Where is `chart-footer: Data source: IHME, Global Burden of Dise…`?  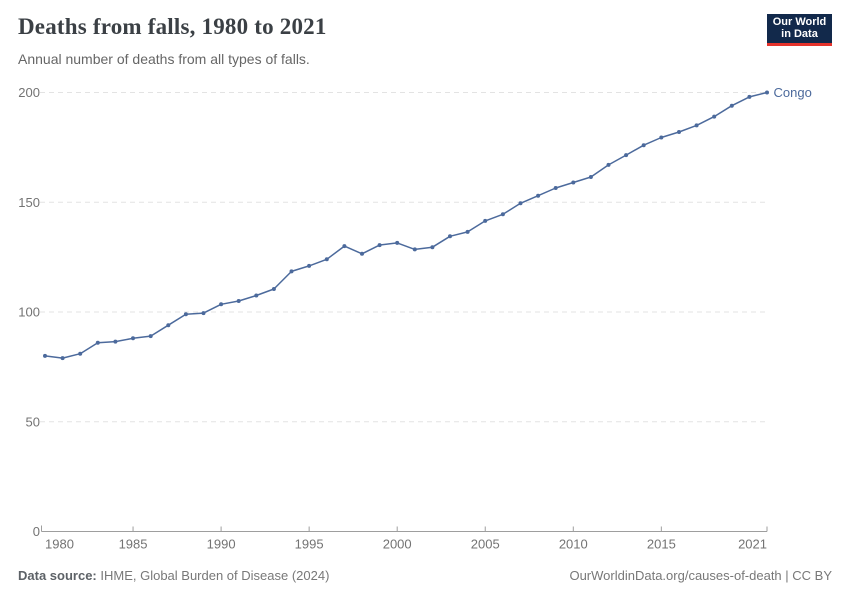
chart-footer: Data source: IHME, Global Burden of Dise… is located at coordinates (425, 575).